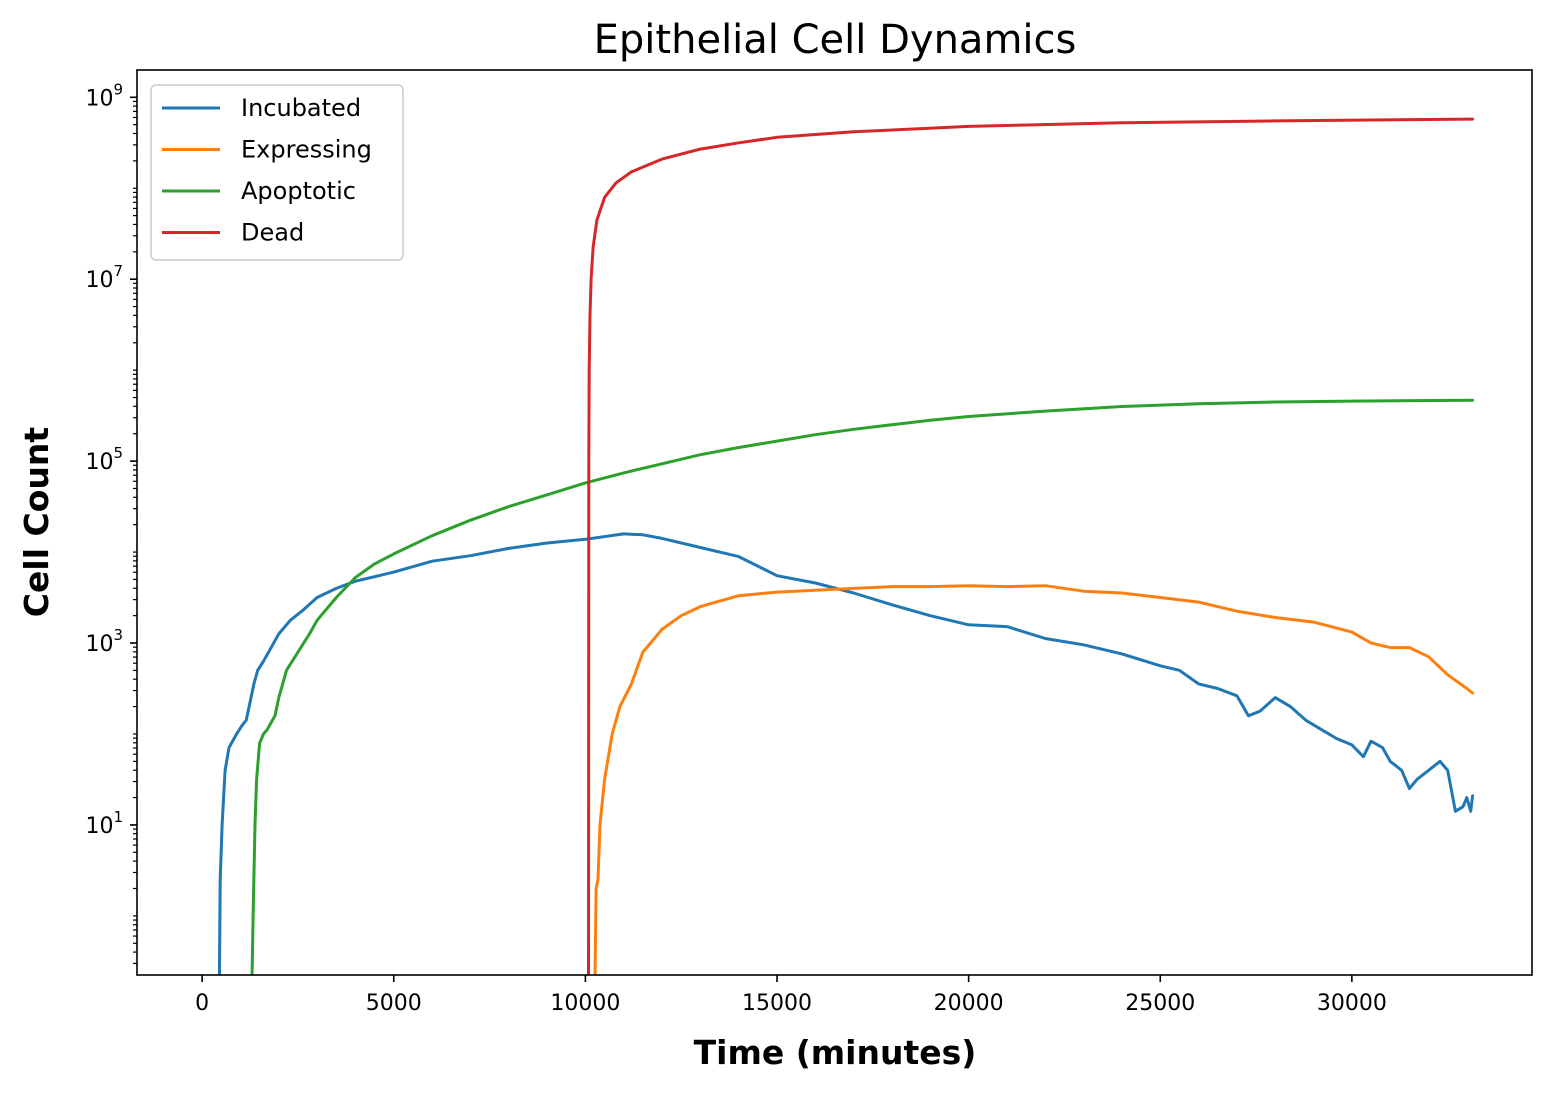 The width and height of the screenshot is (1552, 1093). What do you see at coordinates (272, 233) in the screenshot?
I see `legend-label-dead: Dead` at bounding box center [272, 233].